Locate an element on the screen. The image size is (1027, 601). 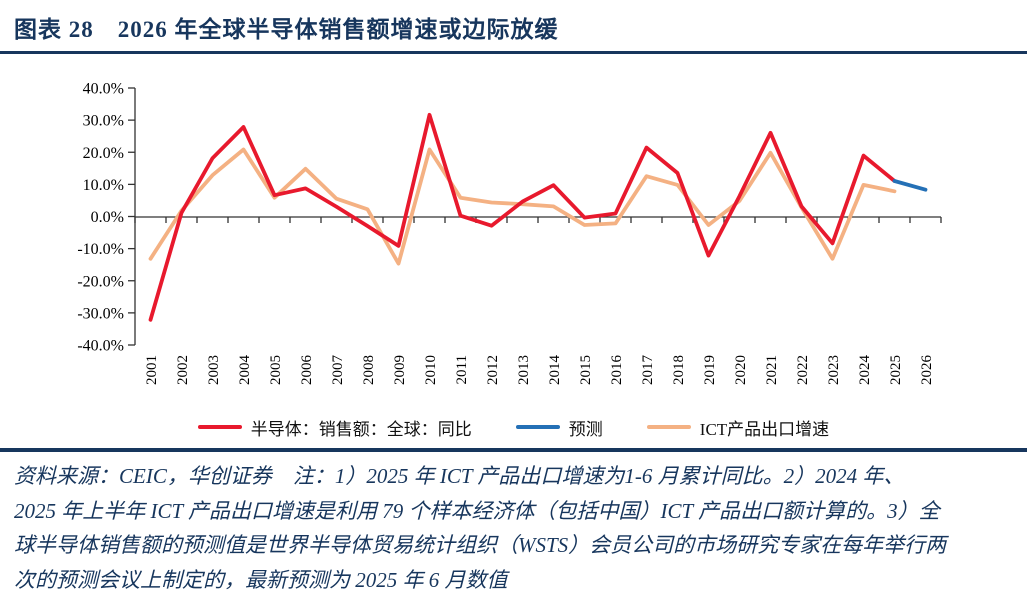
svg-text: 30.0% is located at coordinates (103, 121).